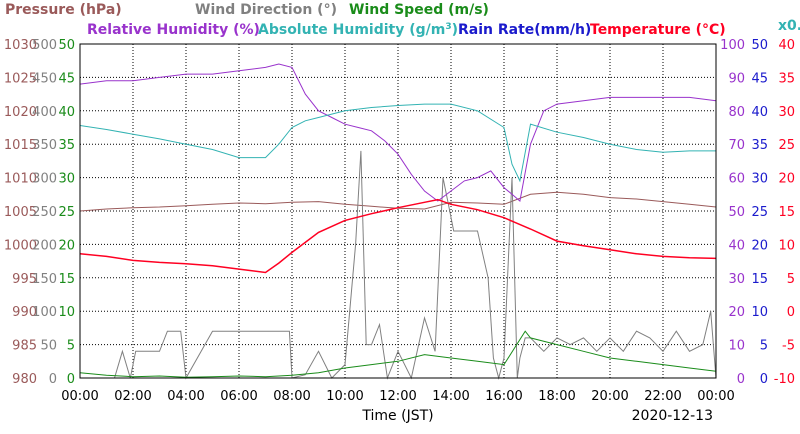 The image size is (800, 434). I want to click on x-axis-label: Time (JST), so click(397, 416).